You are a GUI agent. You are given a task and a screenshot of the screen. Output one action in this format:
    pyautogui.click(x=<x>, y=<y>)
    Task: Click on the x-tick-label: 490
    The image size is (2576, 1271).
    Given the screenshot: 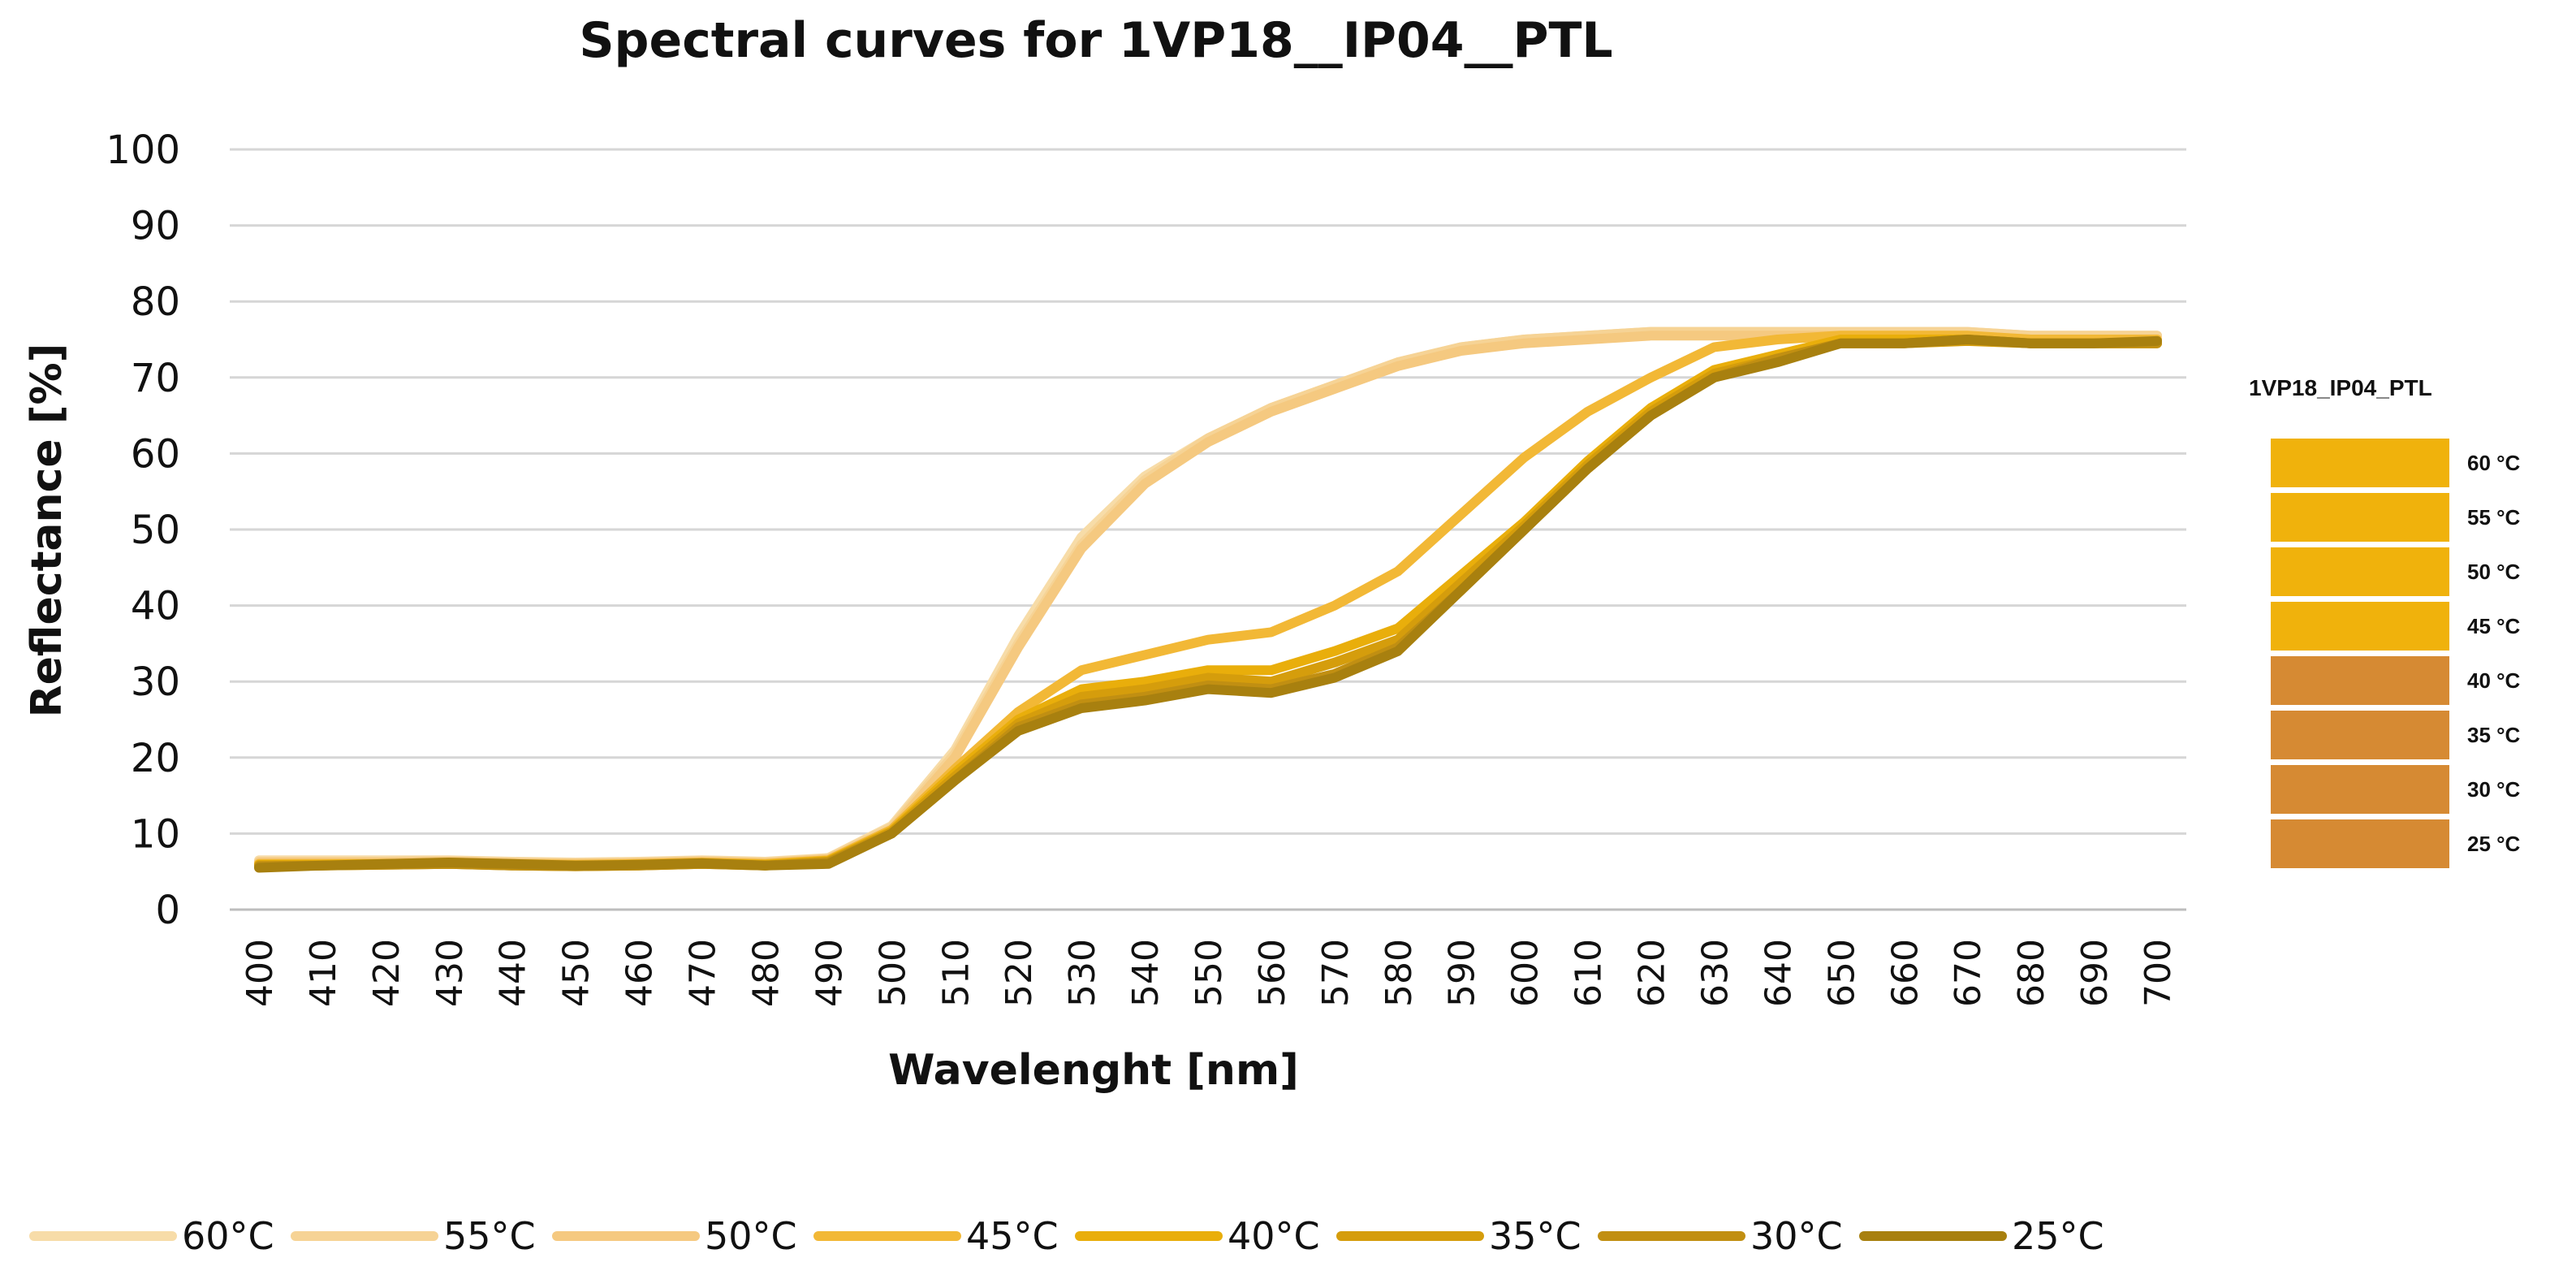 What is the action you would take?
    pyautogui.click(x=829, y=973)
    